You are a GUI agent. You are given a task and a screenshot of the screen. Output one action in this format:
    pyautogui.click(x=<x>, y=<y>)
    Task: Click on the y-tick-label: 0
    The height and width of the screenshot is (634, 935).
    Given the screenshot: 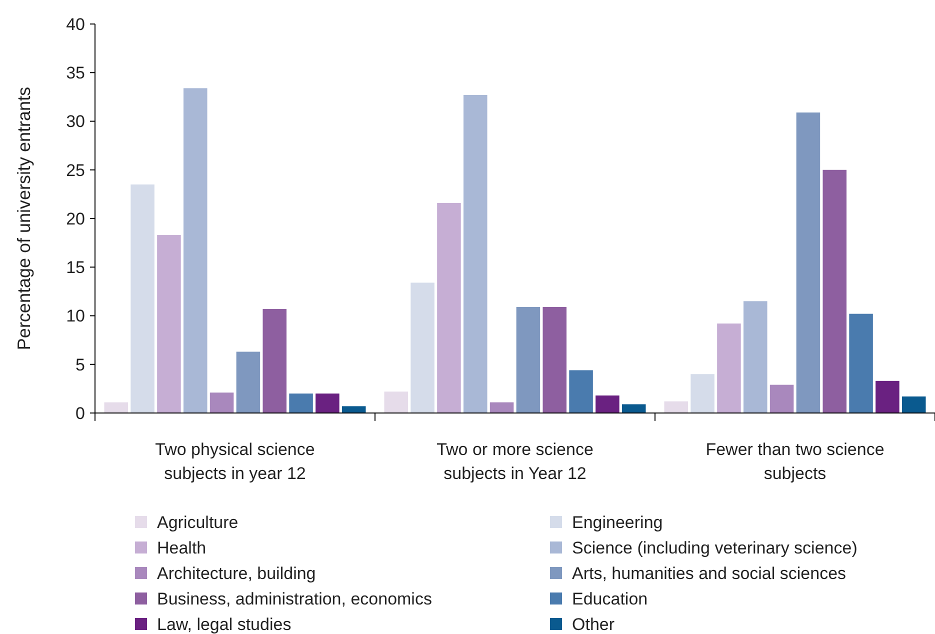 What is the action you would take?
    pyautogui.click(x=80, y=413)
    